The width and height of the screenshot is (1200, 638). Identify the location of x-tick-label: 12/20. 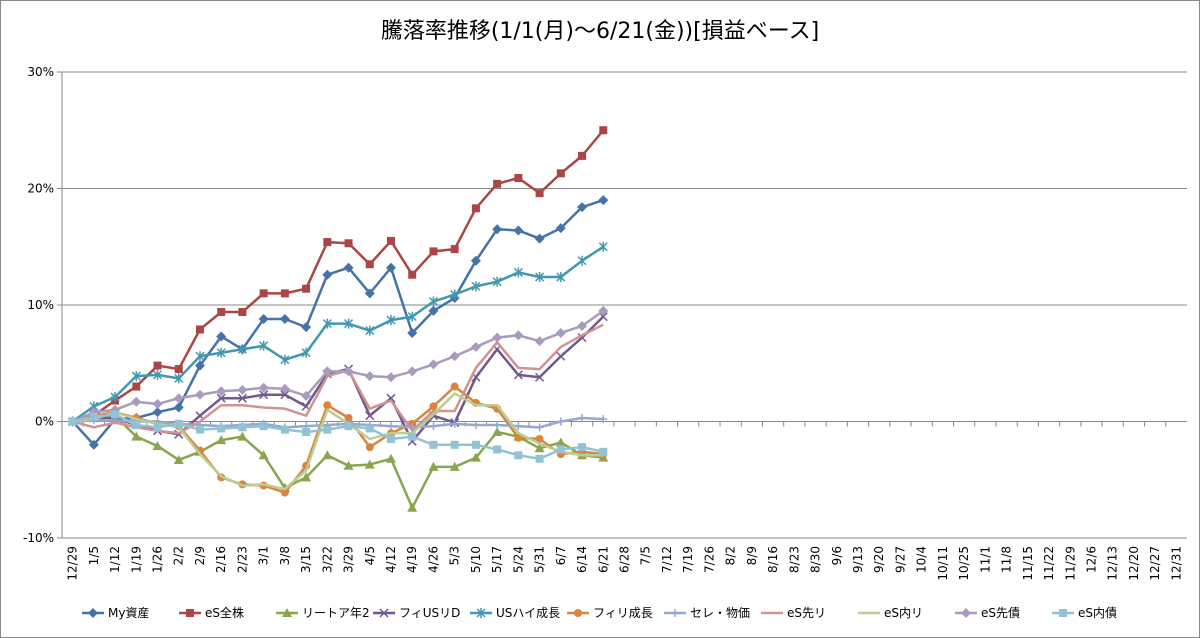
(1134, 563).